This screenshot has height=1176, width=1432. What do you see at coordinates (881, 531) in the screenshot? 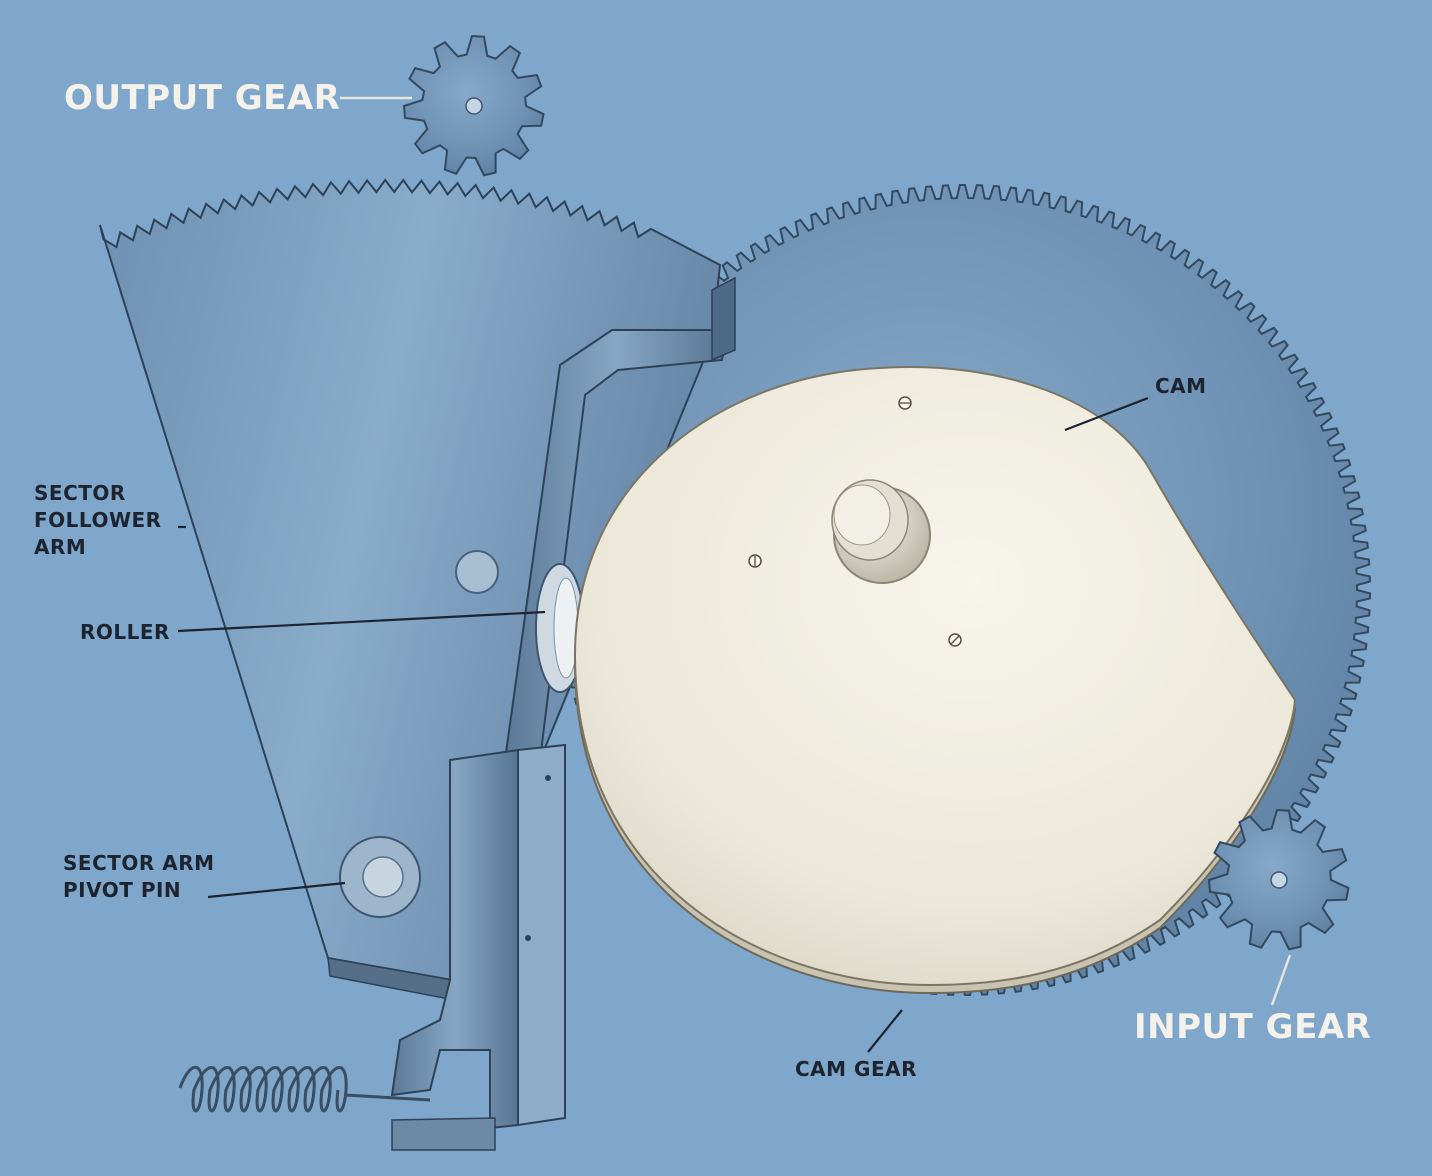
I see `cam-hub` at bounding box center [881, 531].